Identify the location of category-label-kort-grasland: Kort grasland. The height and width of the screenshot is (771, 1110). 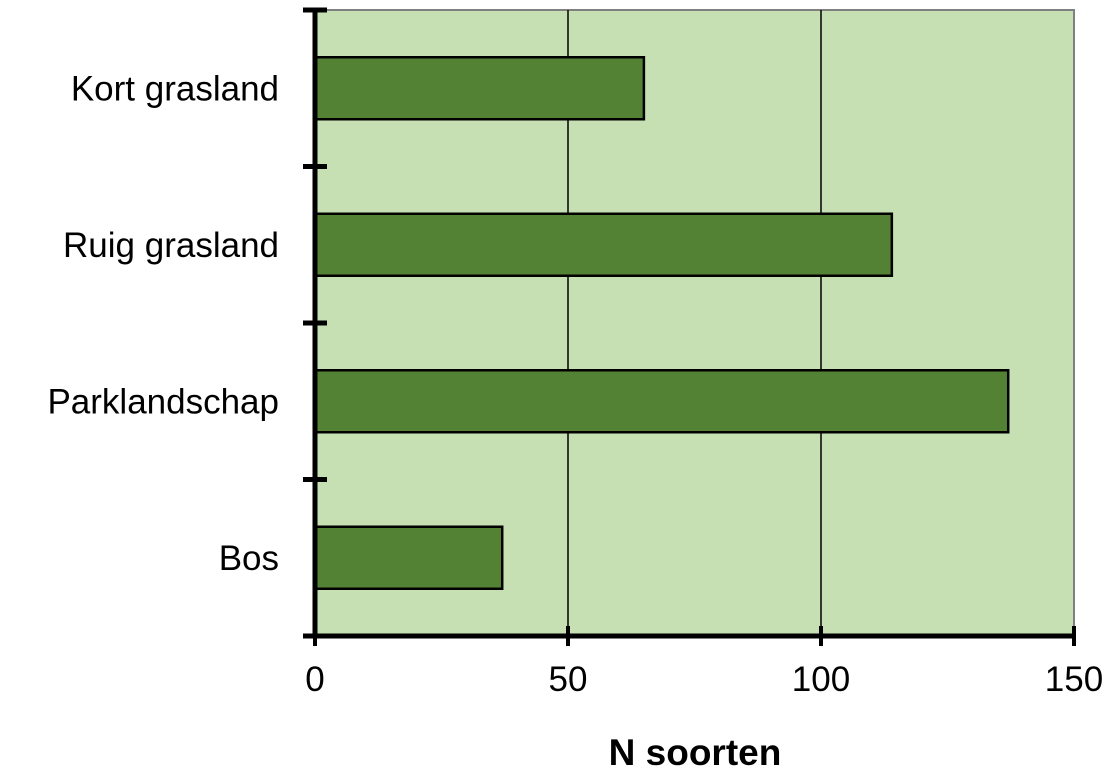
(175, 88).